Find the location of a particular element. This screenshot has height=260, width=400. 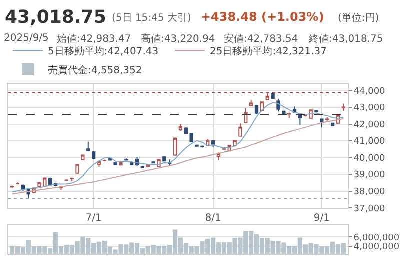

legend-label: 5日移動平均:42,407.43 is located at coordinates (103, 51).